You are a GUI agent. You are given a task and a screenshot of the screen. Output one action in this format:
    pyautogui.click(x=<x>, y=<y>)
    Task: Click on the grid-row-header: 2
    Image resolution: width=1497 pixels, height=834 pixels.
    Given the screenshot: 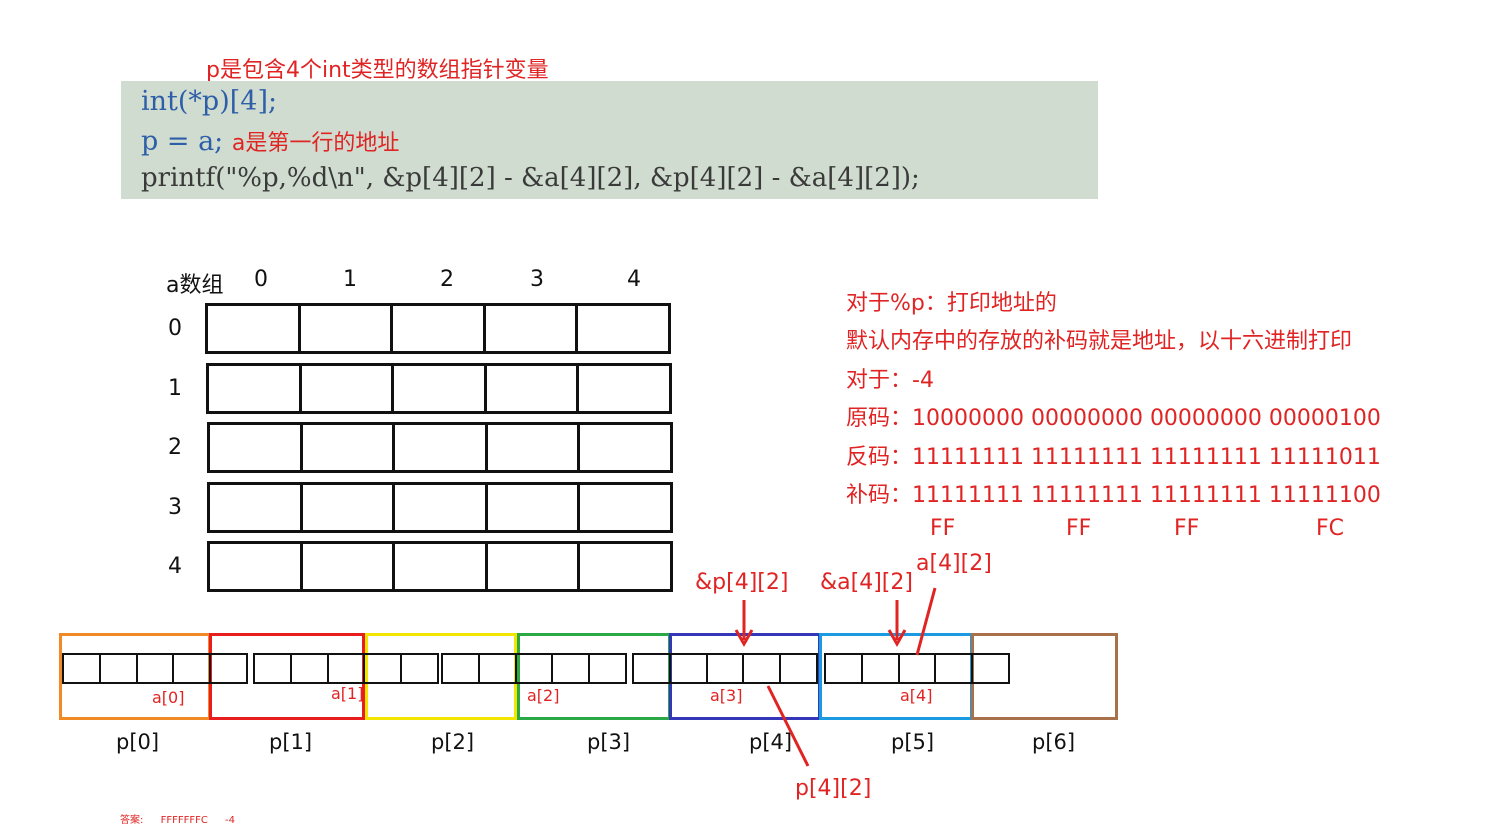 What is the action you would take?
    pyautogui.click(x=175, y=447)
    